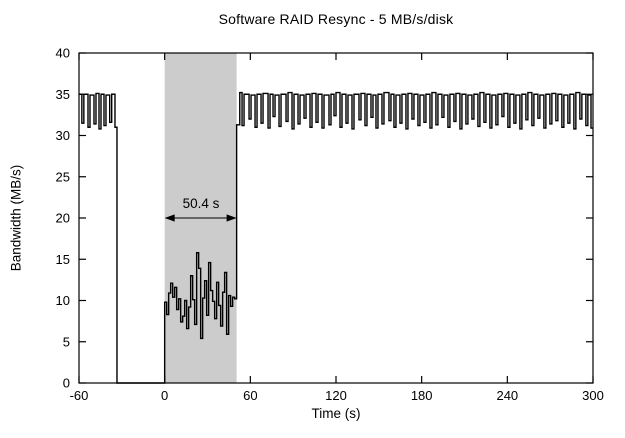  What do you see at coordinates (63, 53) in the screenshot?
I see `y-tick-label: 40` at bounding box center [63, 53].